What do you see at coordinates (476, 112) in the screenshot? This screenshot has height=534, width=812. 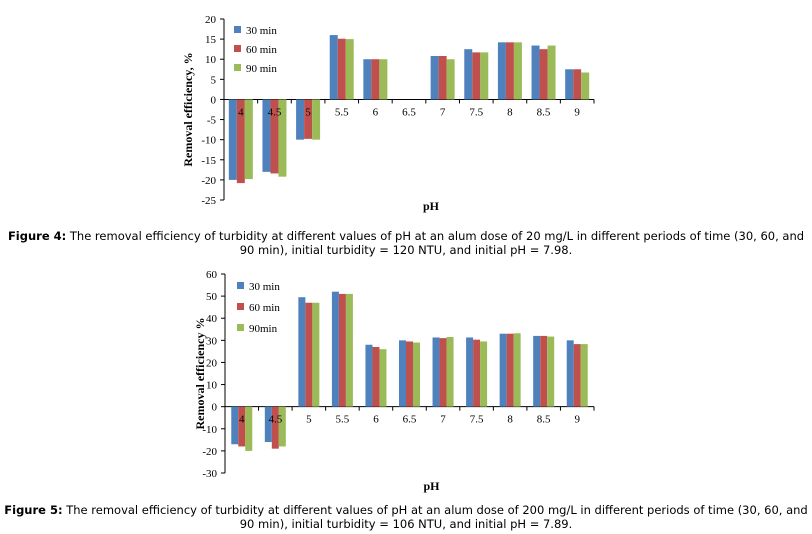 I see `fig4-x-tick-label: 7.5` at bounding box center [476, 112].